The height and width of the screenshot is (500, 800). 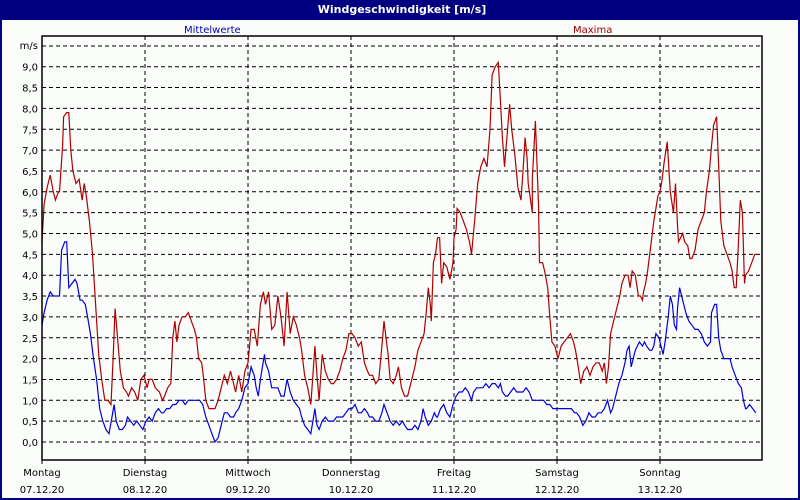 What do you see at coordinates (41, 473) in the screenshot?
I see `x-tick-day: Montag` at bounding box center [41, 473].